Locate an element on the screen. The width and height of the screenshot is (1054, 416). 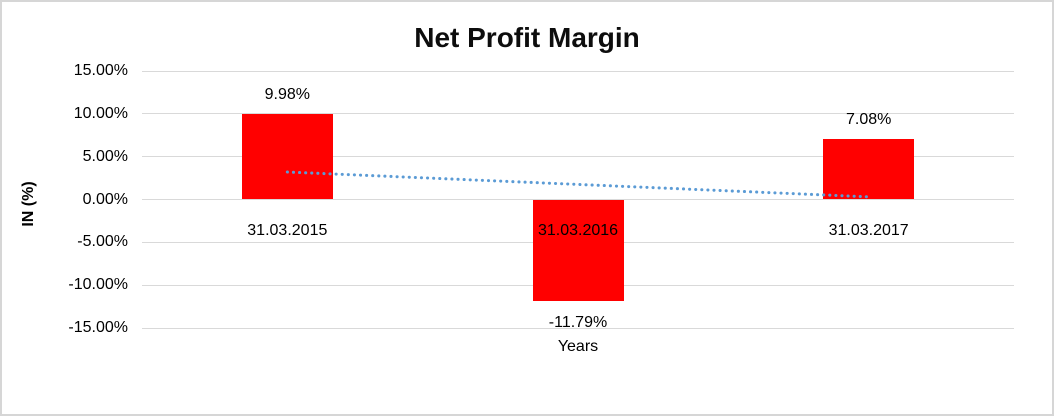
y-axis-tick-label: 5.00% is located at coordinates (105, 156).